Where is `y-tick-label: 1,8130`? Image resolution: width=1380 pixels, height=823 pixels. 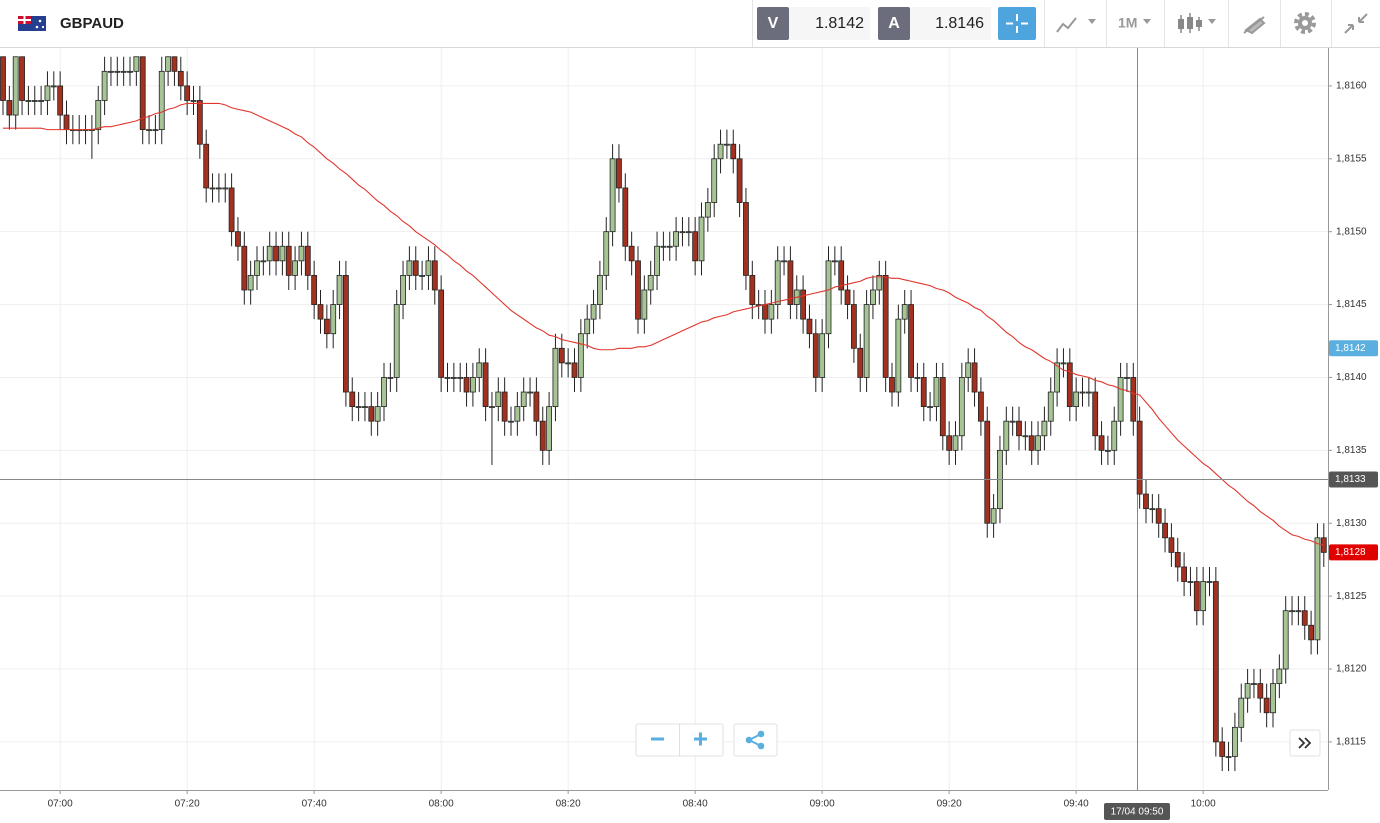 y-tick-label: 1,8130 is located at coordinates (1351, 523).